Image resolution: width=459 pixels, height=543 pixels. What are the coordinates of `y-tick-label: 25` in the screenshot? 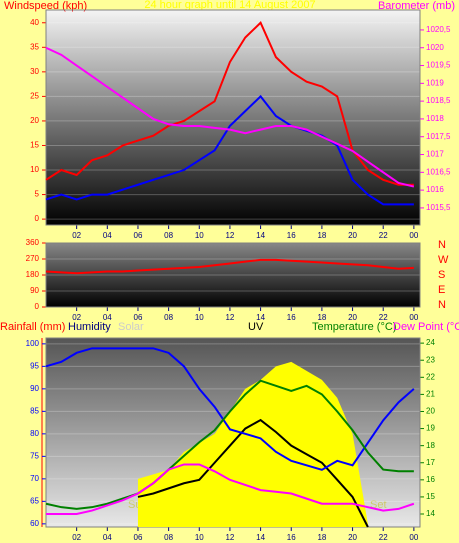 It's located at (34, 96).